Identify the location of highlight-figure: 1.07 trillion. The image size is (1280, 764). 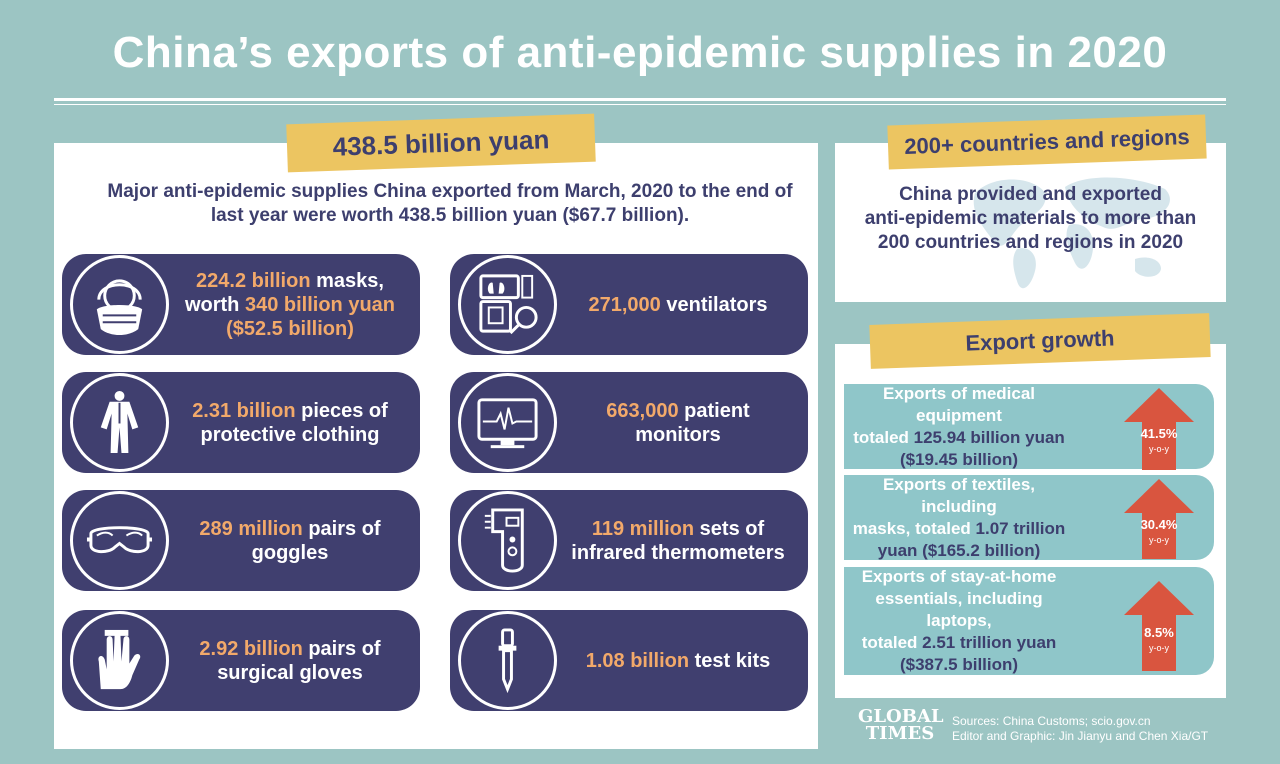
(1020, 528).